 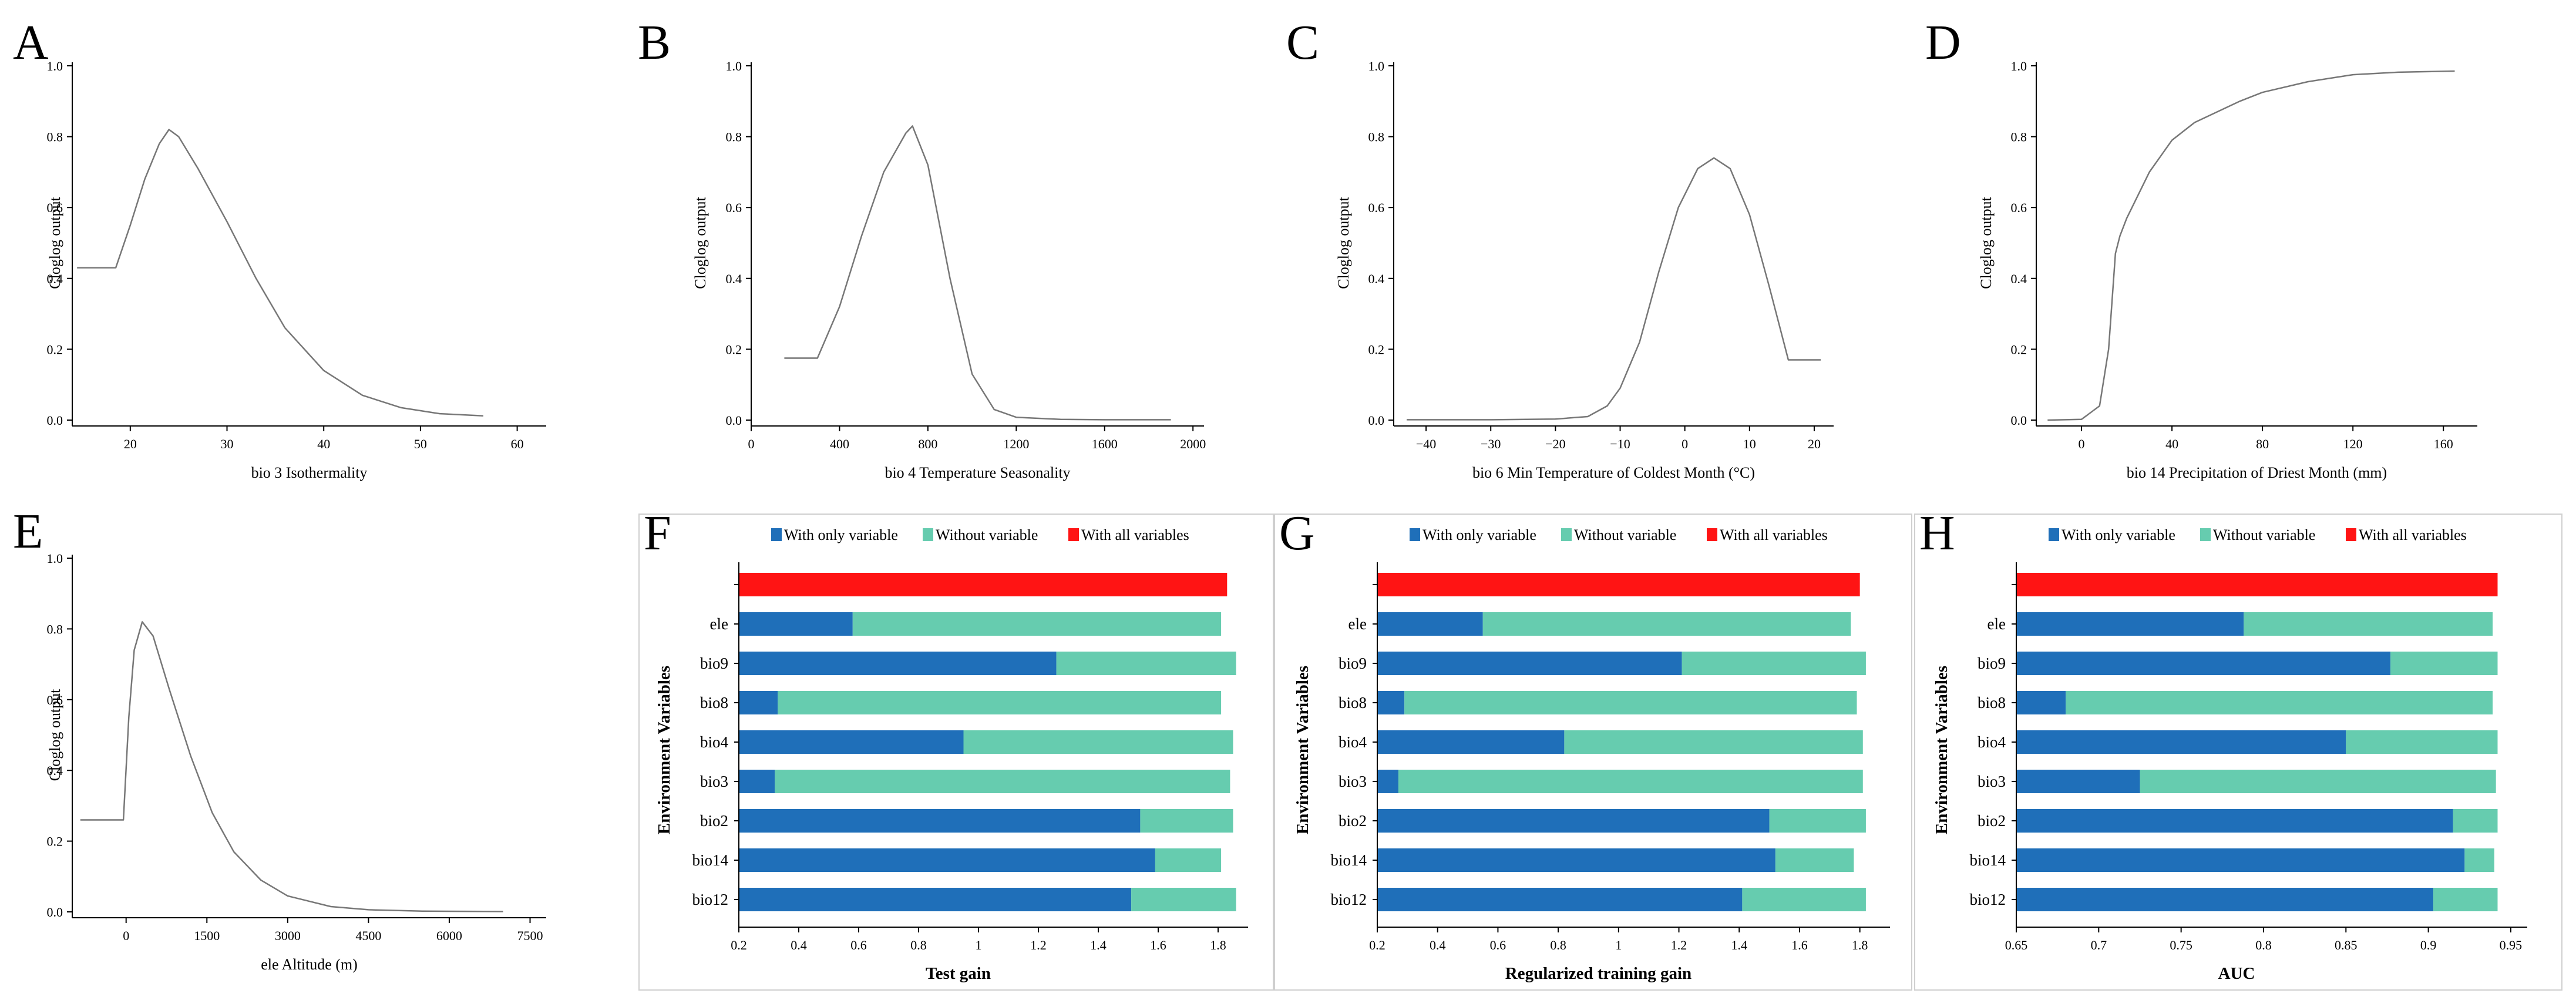 I want to click on panel-letter: A, so click(x=31, y=42).